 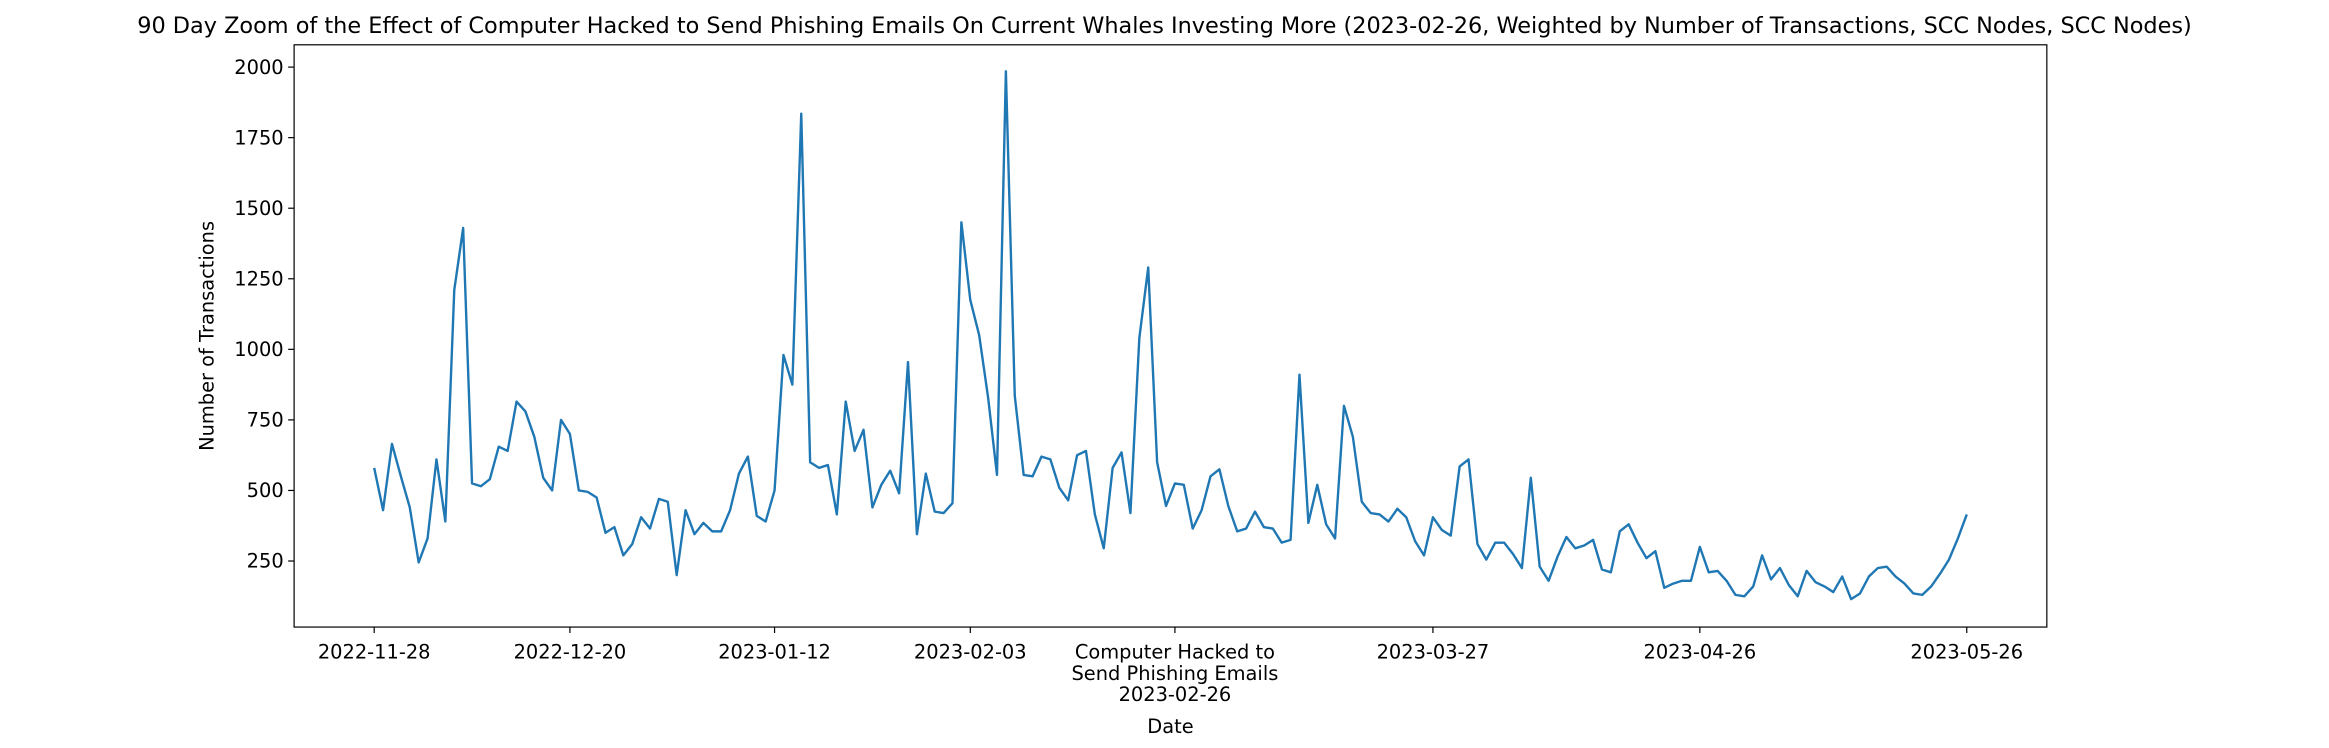 I want to click on x-tick-label: 2023-03-27, so click(x=1433, y=651).